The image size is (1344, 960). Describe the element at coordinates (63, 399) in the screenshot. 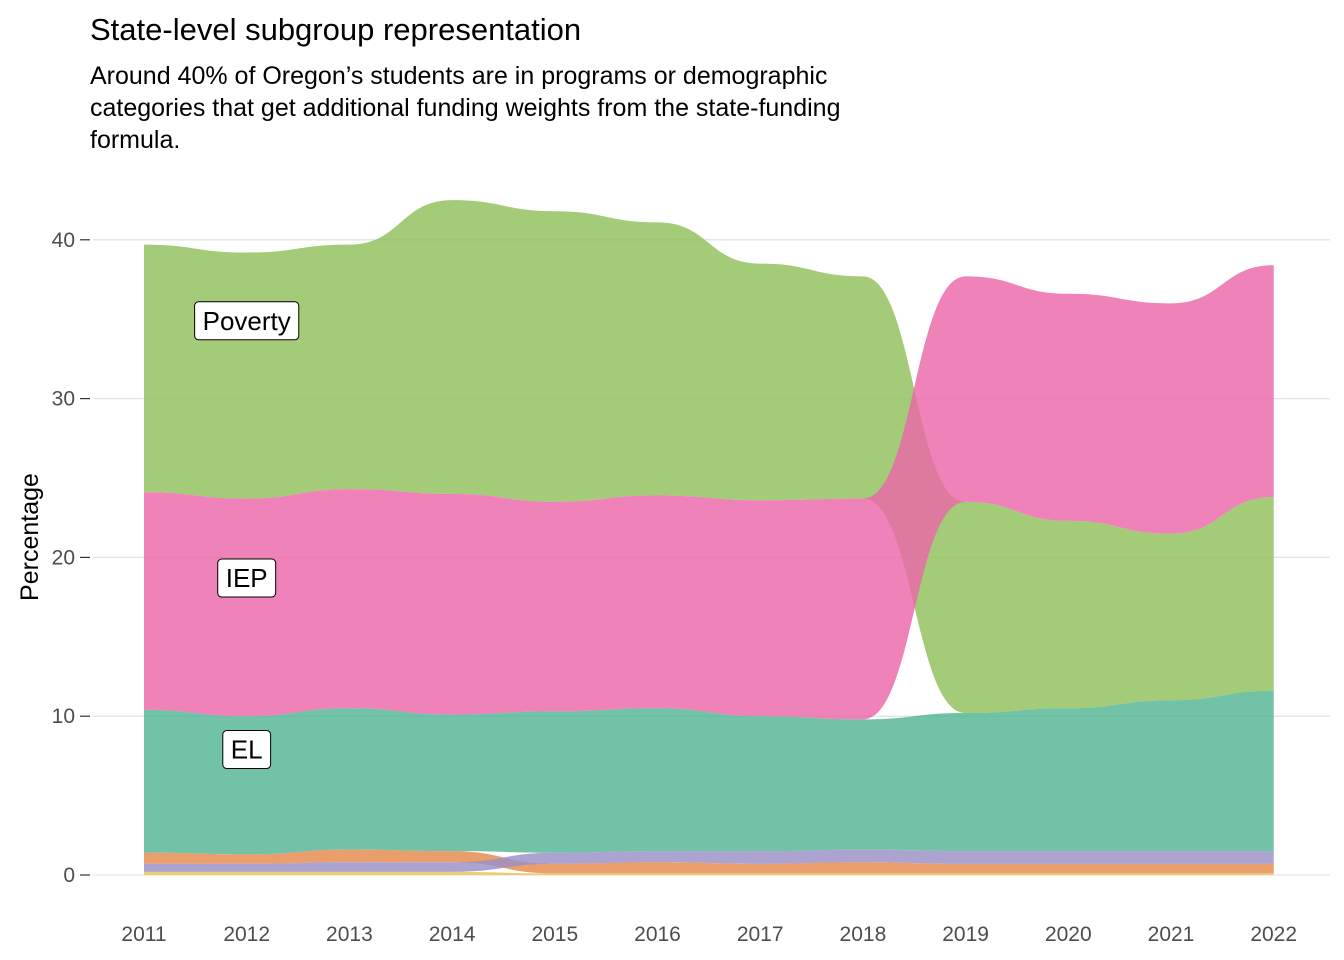

I see `y-tick-label: 30` at that location.